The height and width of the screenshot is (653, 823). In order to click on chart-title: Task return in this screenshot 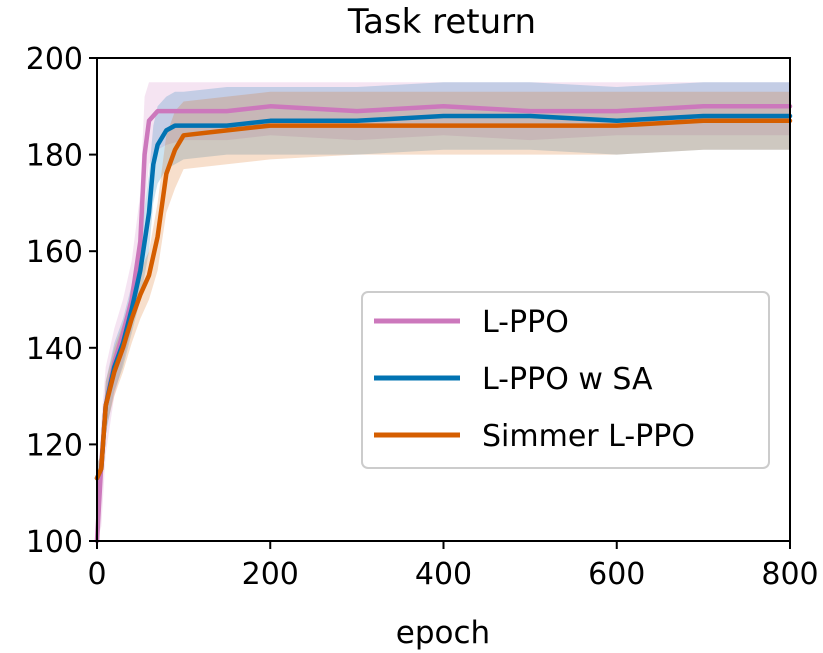, I will do `click(441, 22)`.